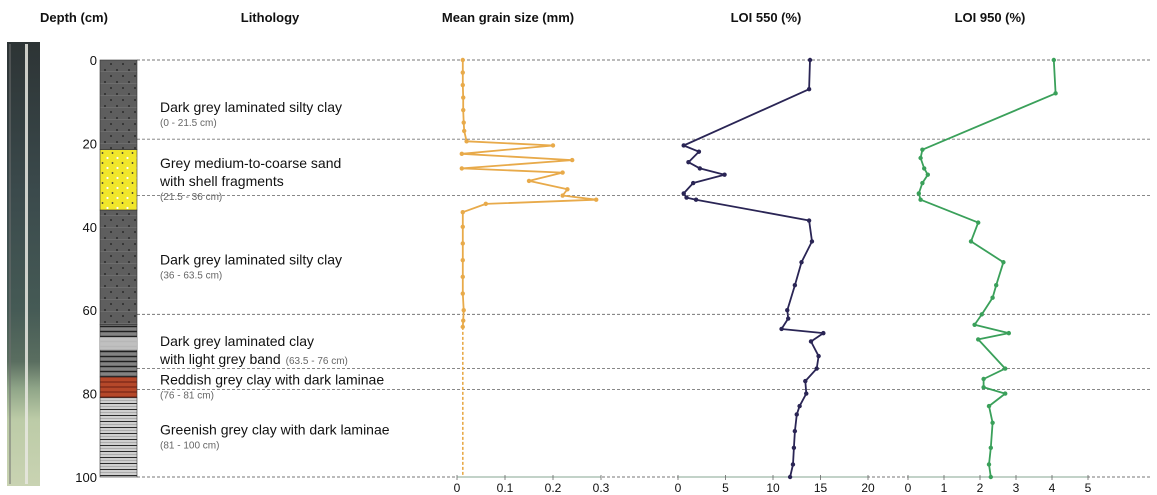 Image resolution: width=1157 pixels, height=495 pixels. I want to click on depth-tick-label: 100, so click(86, 477).